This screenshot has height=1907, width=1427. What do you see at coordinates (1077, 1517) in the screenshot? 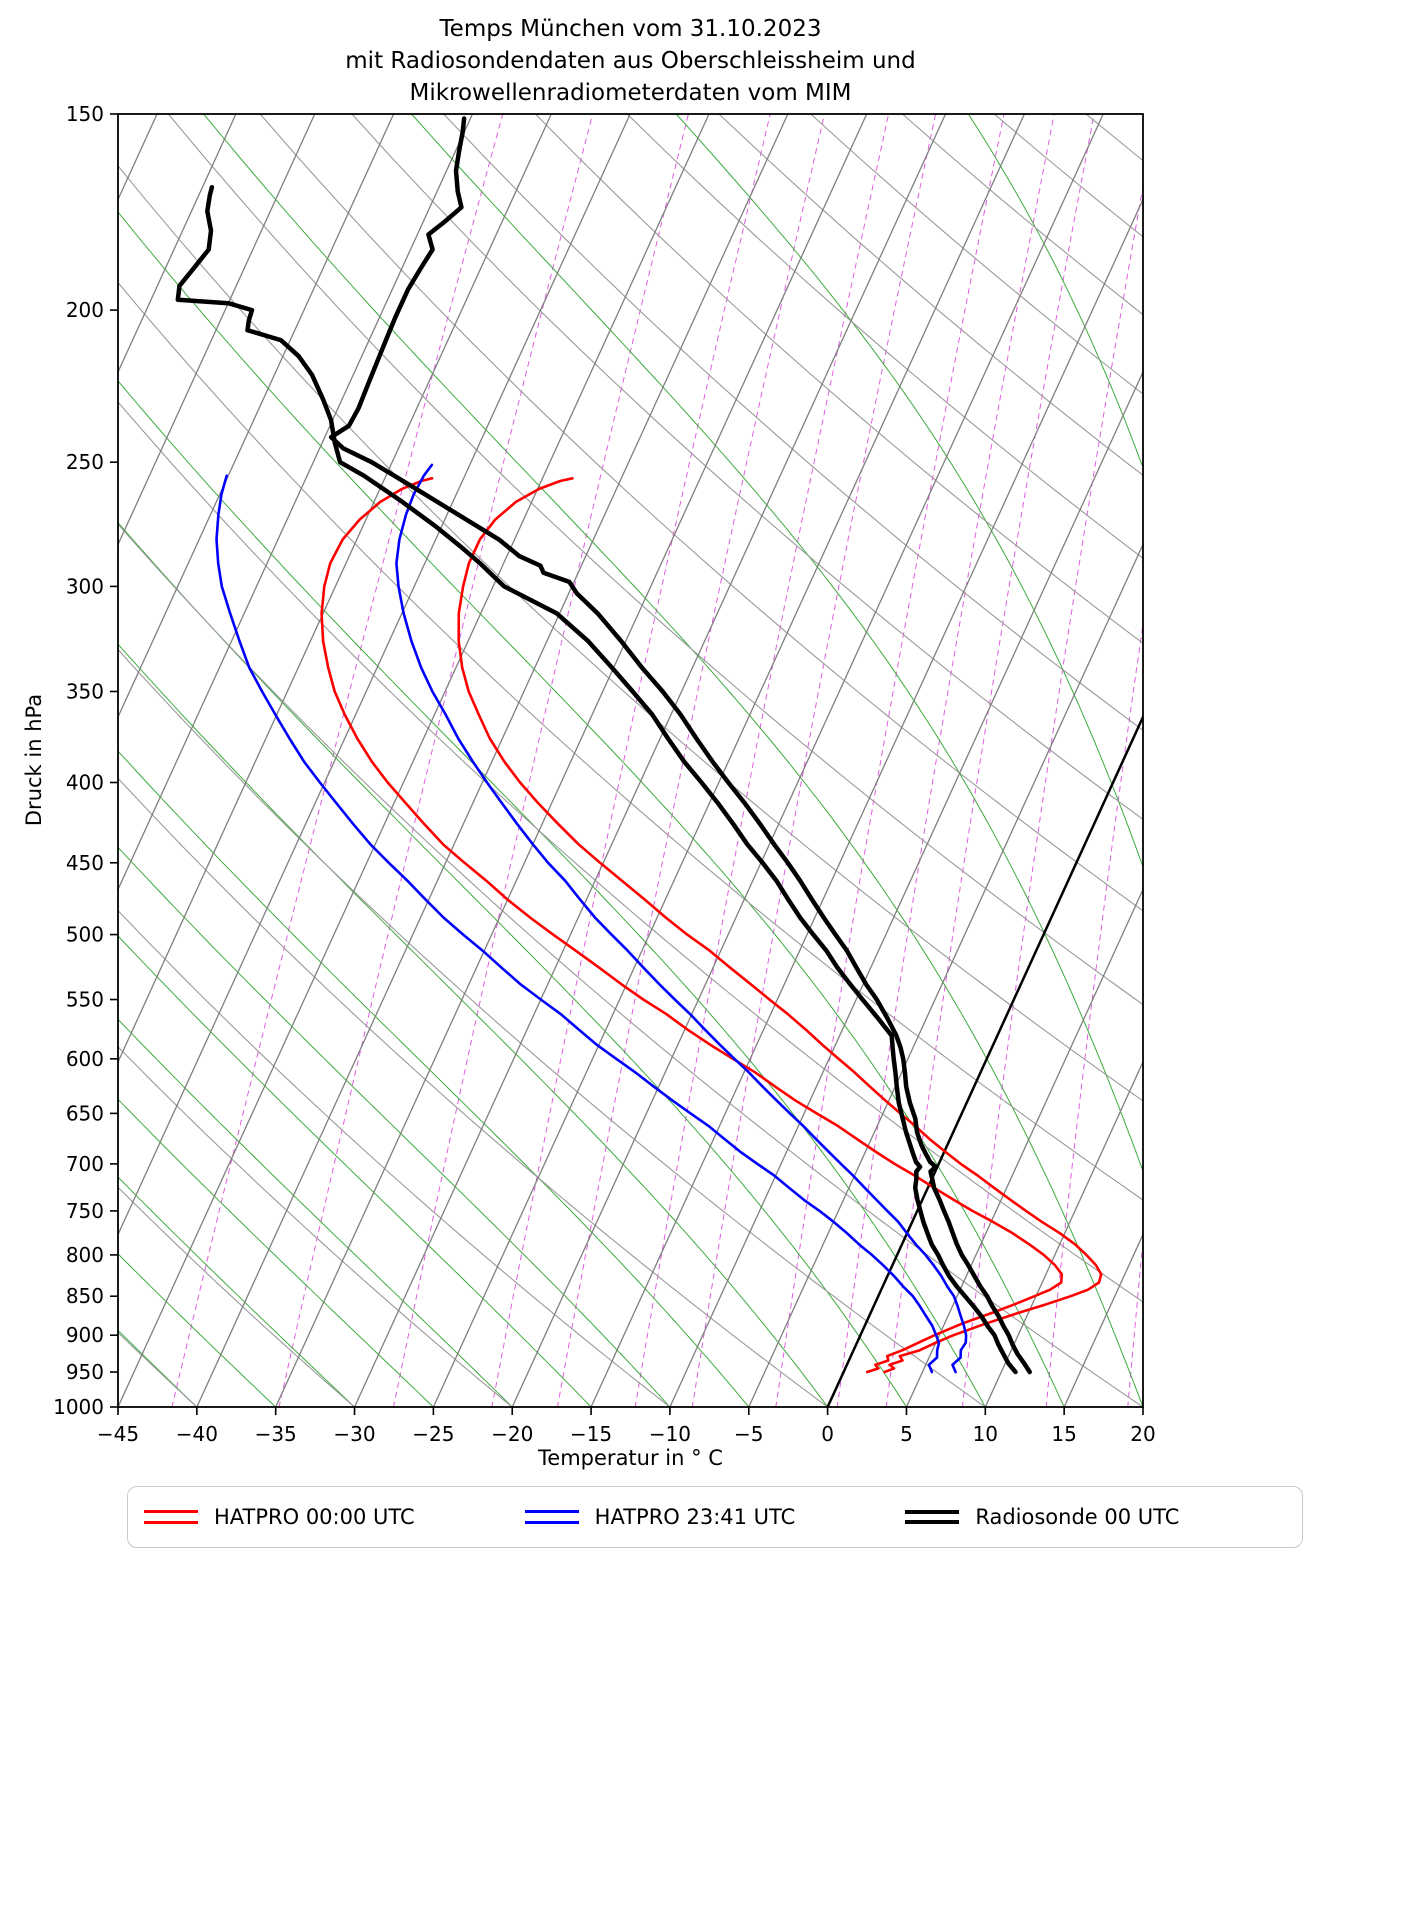
I see `legend-label-radiosonde: Radiosonde 00 UTC` at bounding box center [1077, 1517].